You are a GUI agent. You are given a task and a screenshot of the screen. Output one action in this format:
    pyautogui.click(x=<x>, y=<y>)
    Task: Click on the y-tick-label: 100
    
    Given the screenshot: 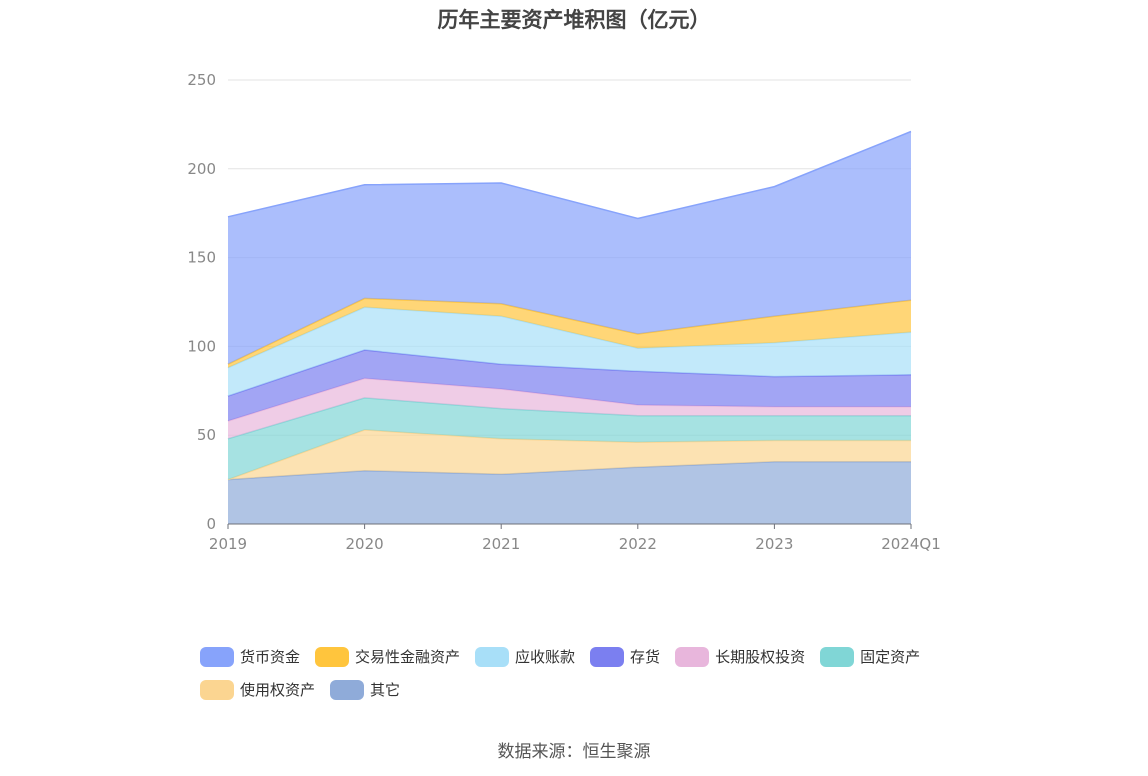 What is the action you would take?
    pyautogui.click(x=201, y=346)
    